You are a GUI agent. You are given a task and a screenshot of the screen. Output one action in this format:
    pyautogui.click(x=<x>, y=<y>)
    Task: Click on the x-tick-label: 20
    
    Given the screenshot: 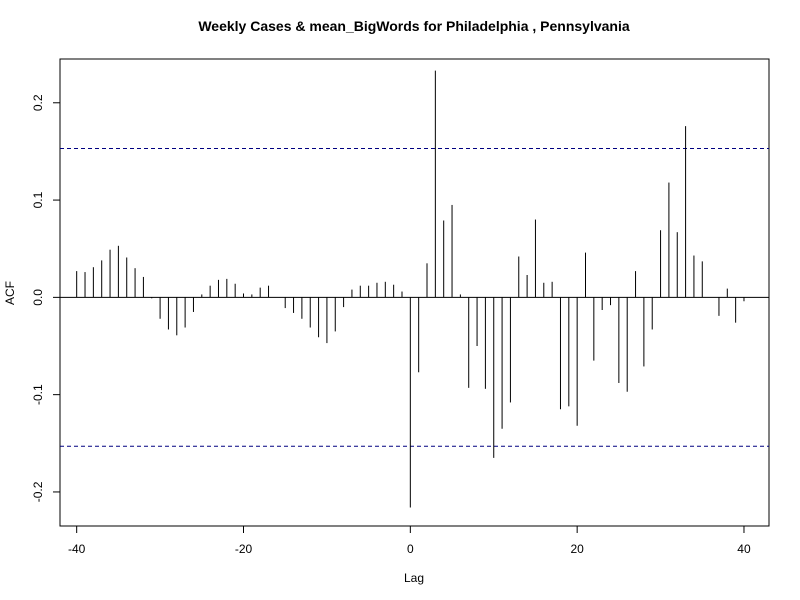 What is the action you would take?
    pyautogui.click(x=577, y=549)
    